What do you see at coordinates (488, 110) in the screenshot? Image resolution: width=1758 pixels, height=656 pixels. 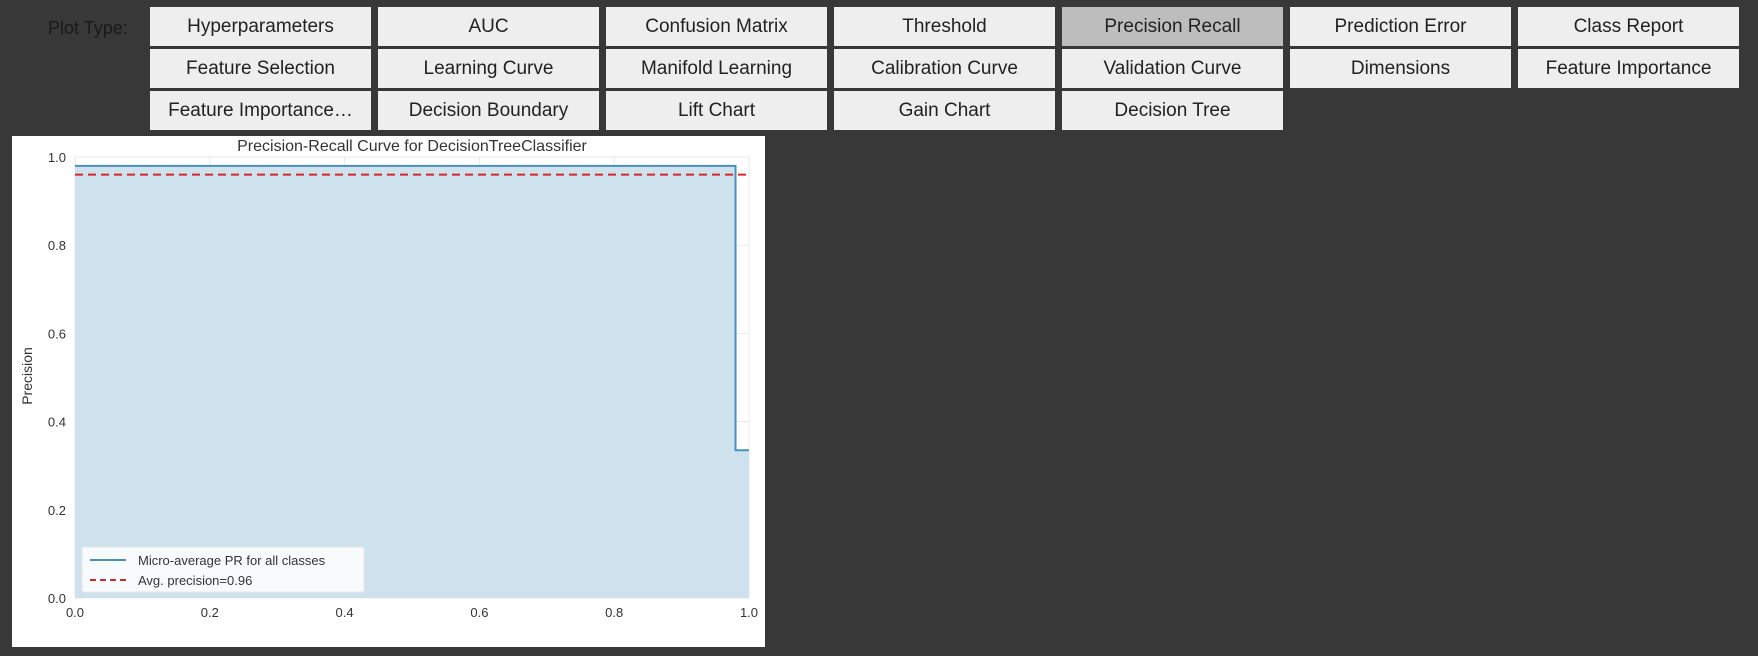 I see `toggle-decision-boundary: Decision Boundary` at bounding box center [488, 110].